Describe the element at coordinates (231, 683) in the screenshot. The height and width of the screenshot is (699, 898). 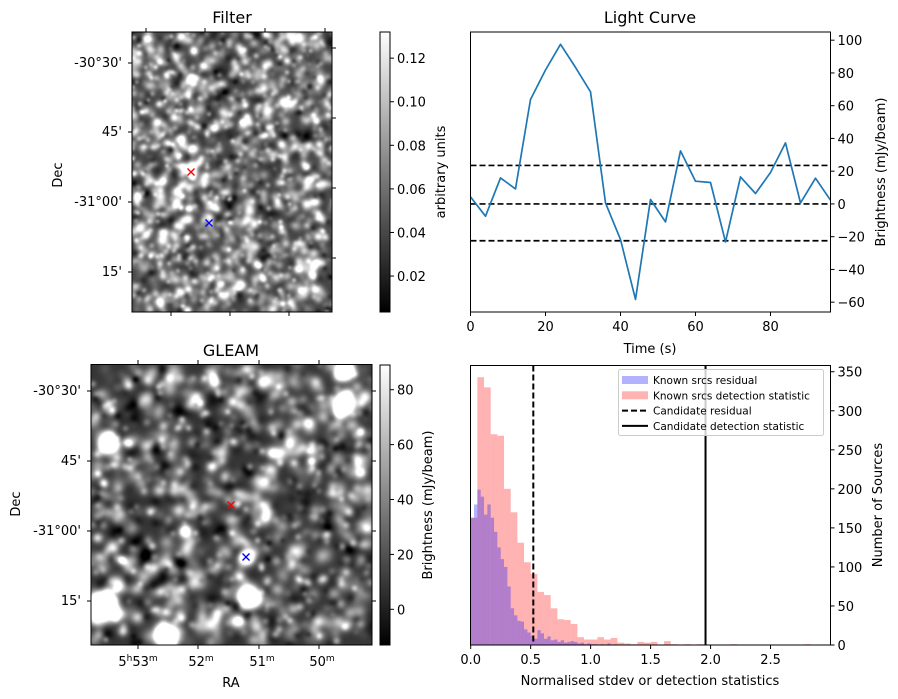
I see `gleam-xlabel: RA` at that location.